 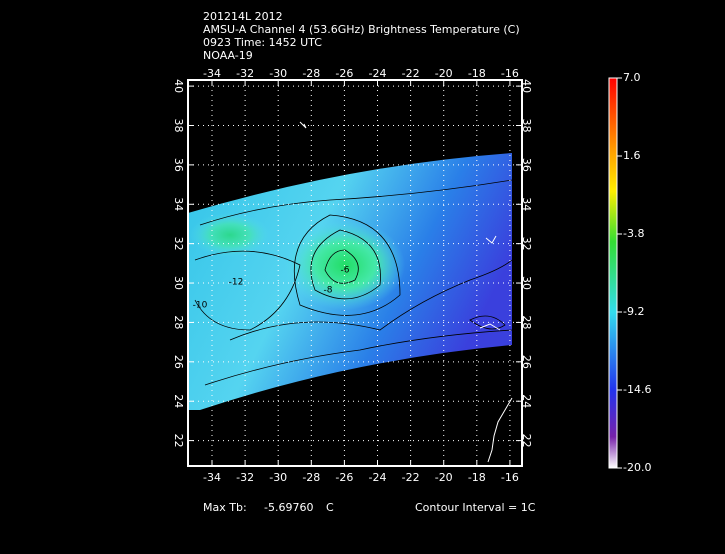 What do you see at coordinates (633, 311) in the screenshot?
I see `colorbar-label: -9.2` at bounding box center [633, 311].